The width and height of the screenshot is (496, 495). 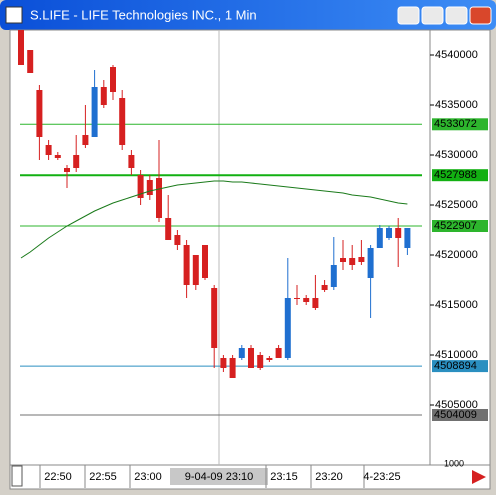 I want to click on cursor-label-box, so click(x=219, y=476).